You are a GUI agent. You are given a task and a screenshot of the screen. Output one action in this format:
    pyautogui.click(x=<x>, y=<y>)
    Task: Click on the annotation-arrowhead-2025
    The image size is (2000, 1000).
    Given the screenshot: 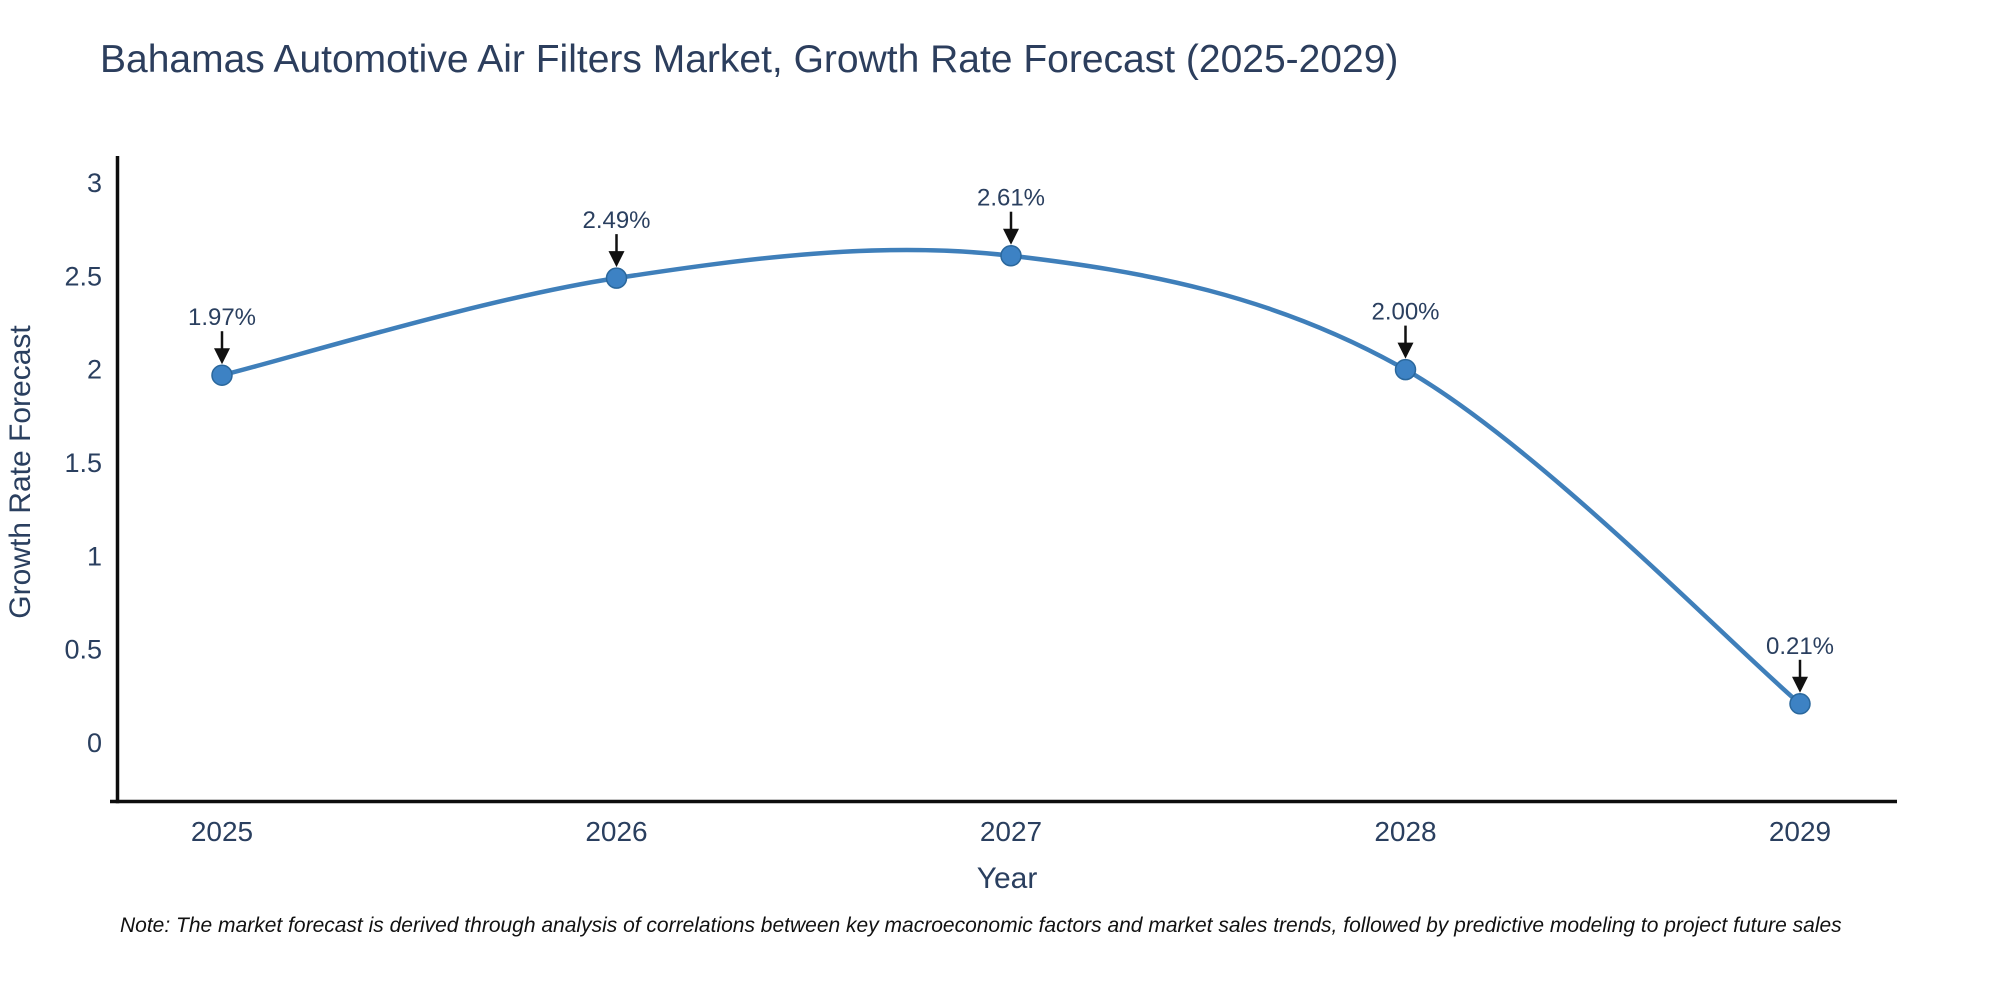 What is the action you would take?
    pyautogui.click(x=222, y=356)
    